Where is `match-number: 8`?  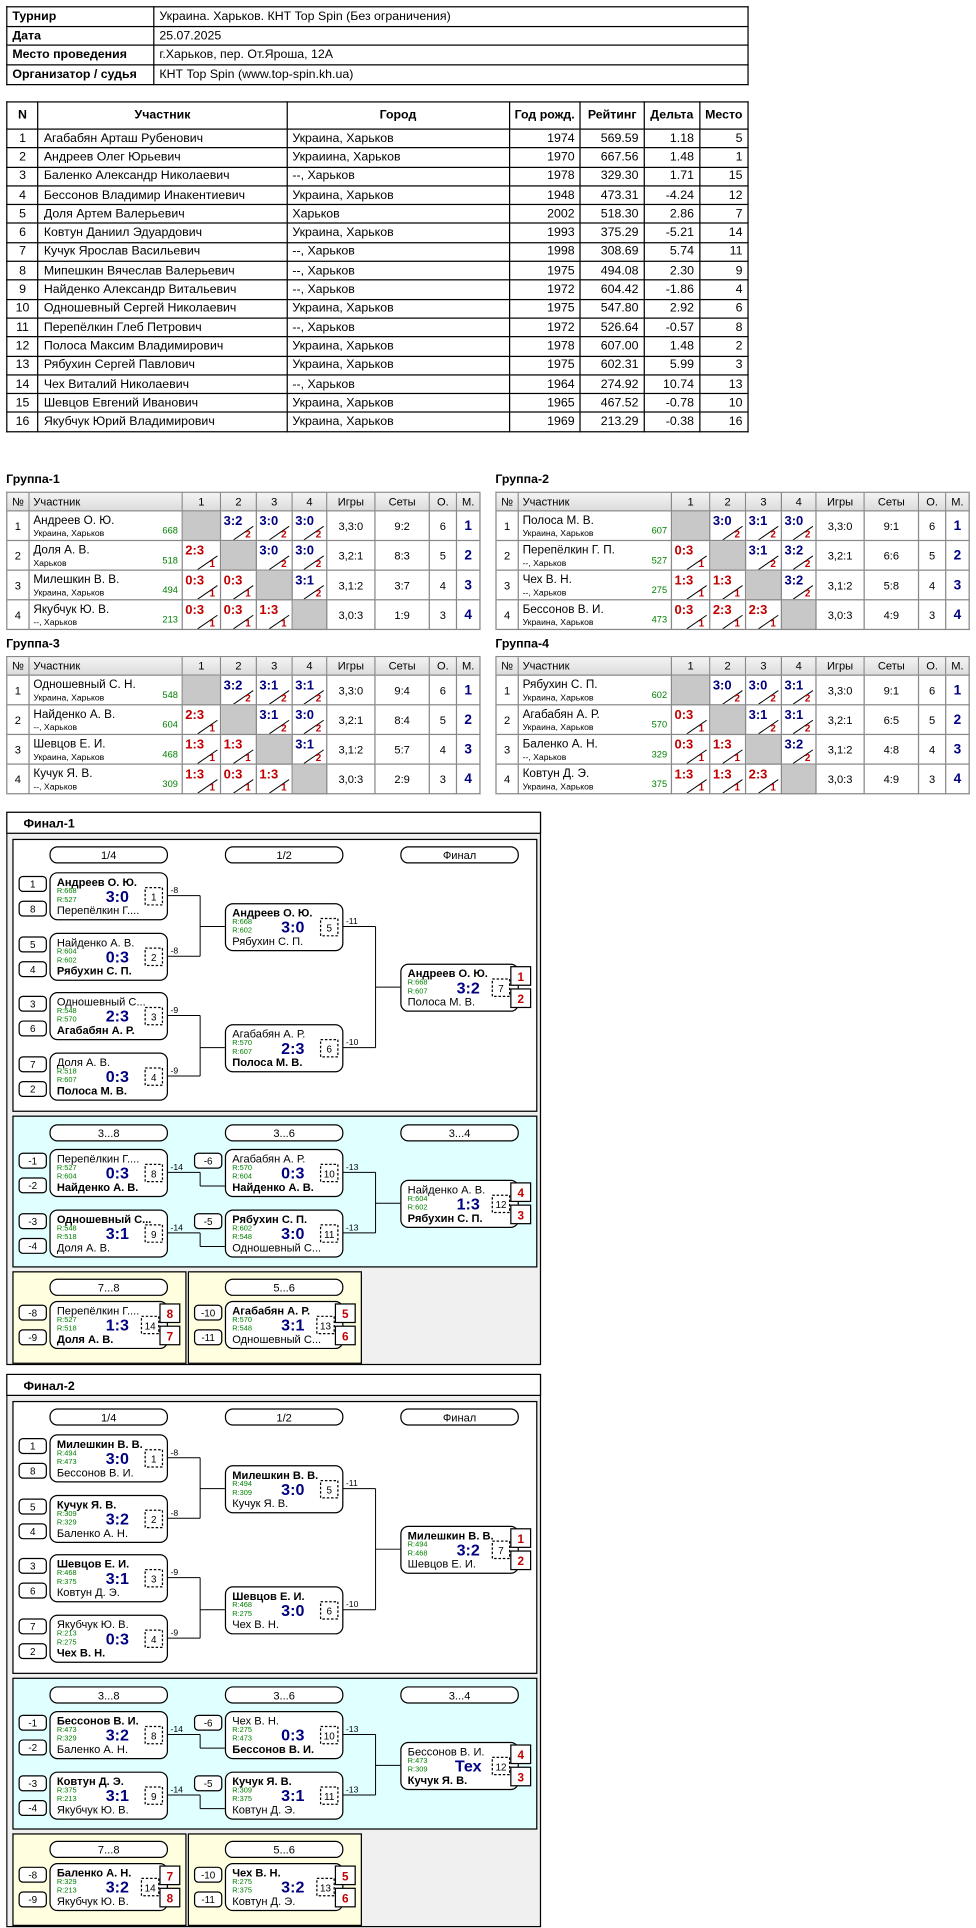
match-number: 8 is located at coordinates (154, 1174).